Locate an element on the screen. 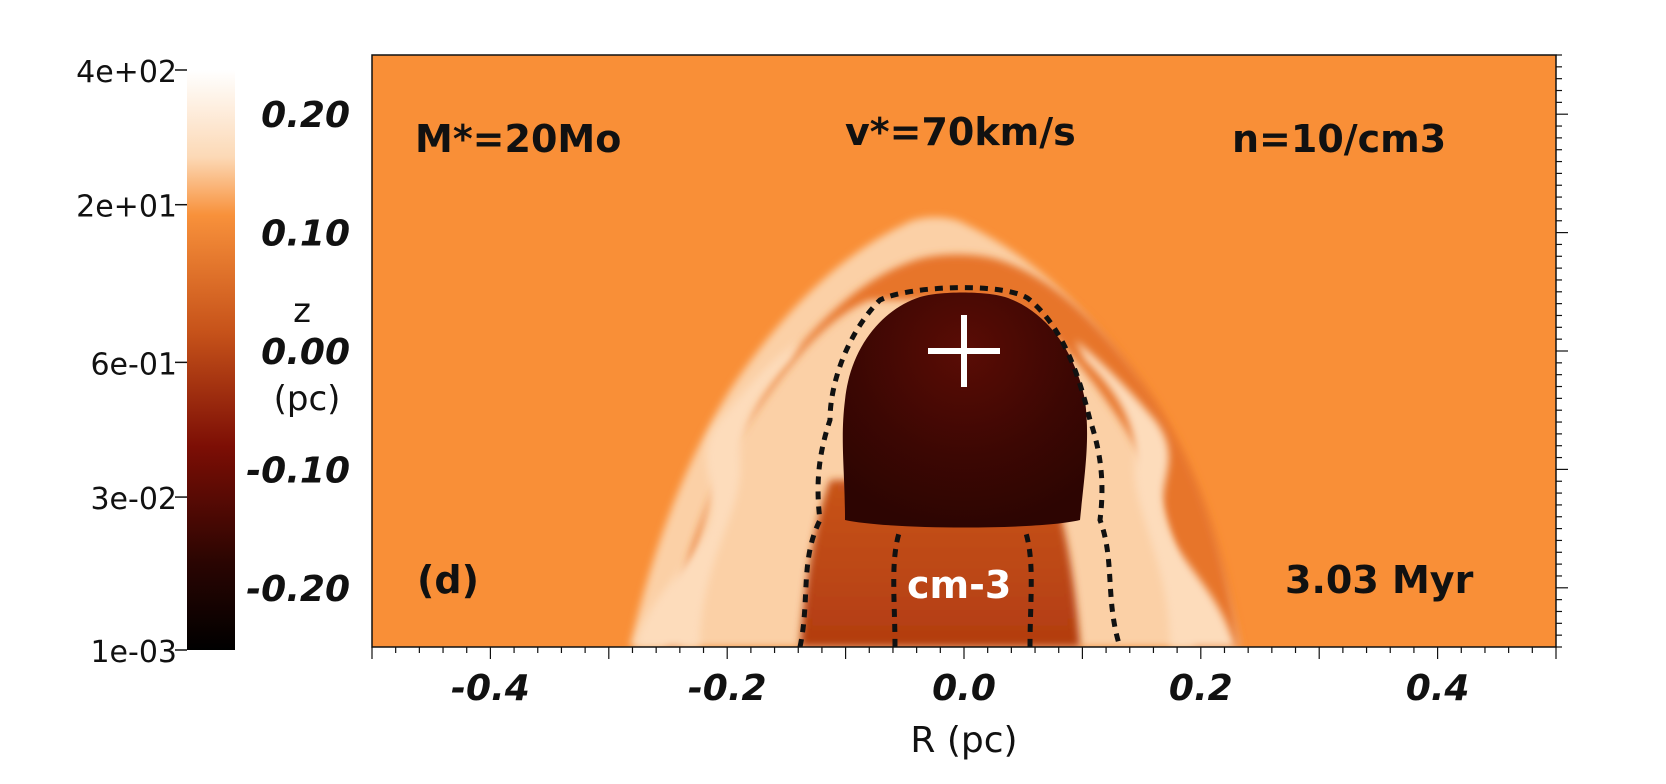 The image size is (1666, 784). colorbar-tick-label: 1e-03 is located at coordinates (133, 652).